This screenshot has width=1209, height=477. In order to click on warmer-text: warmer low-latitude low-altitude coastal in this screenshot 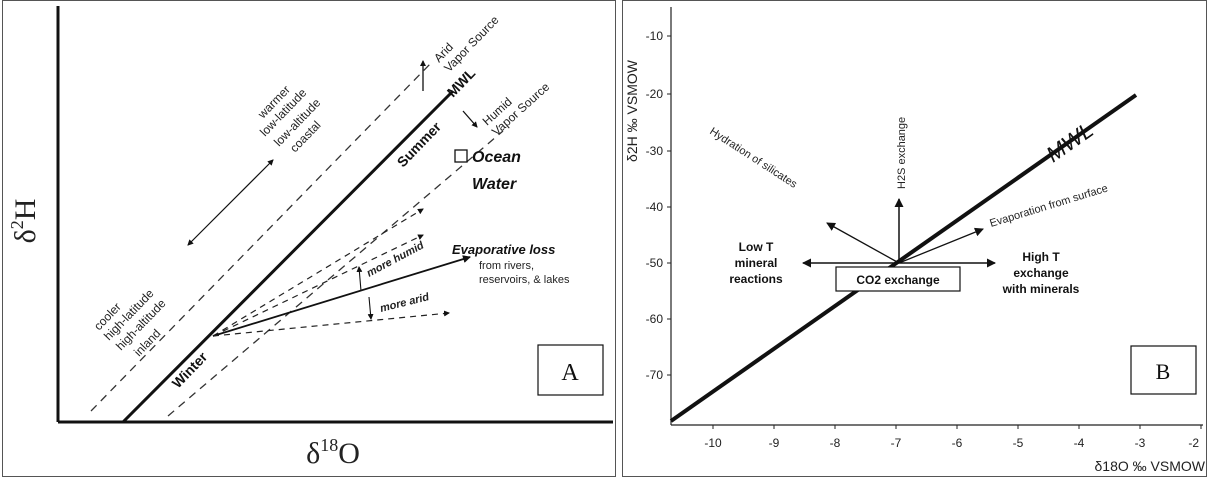, I will do `click(288, 119)`.